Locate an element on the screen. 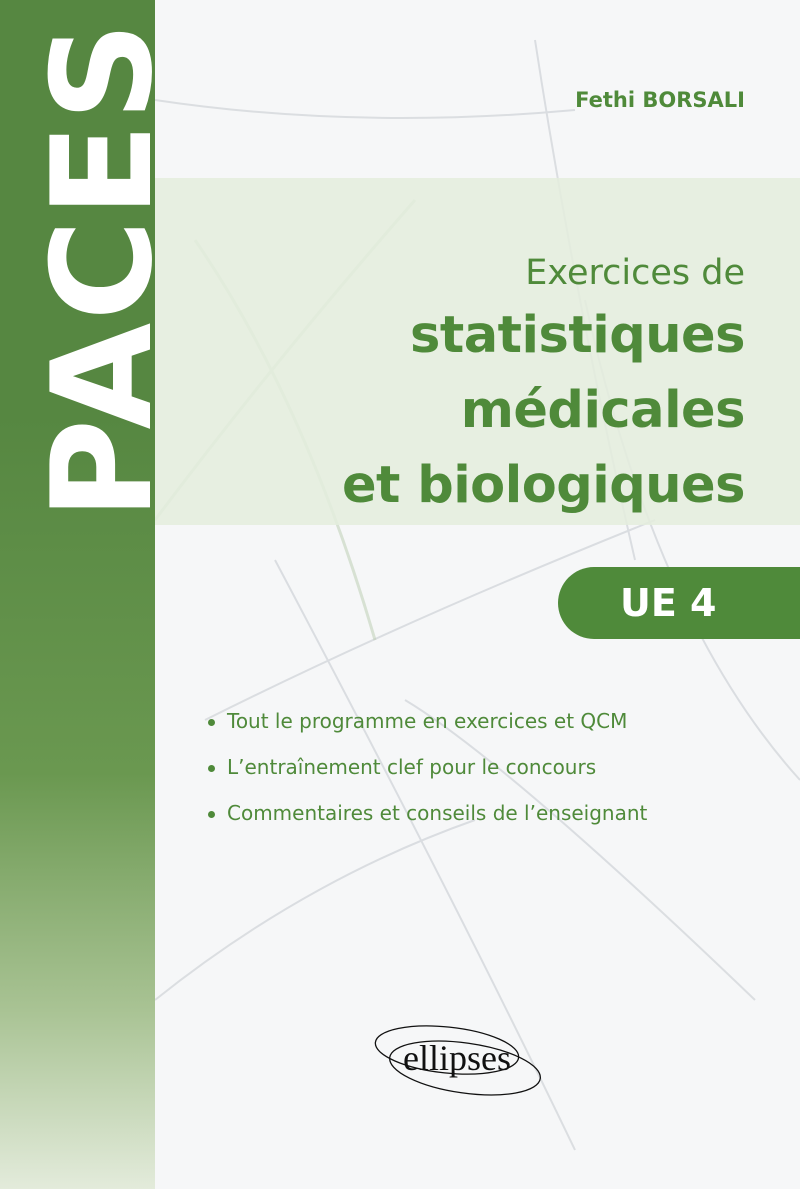 This screenshot has height=1189, width=800. feature-item: Tout le programme en exercices et QCM is located at coordinates (427, 729).